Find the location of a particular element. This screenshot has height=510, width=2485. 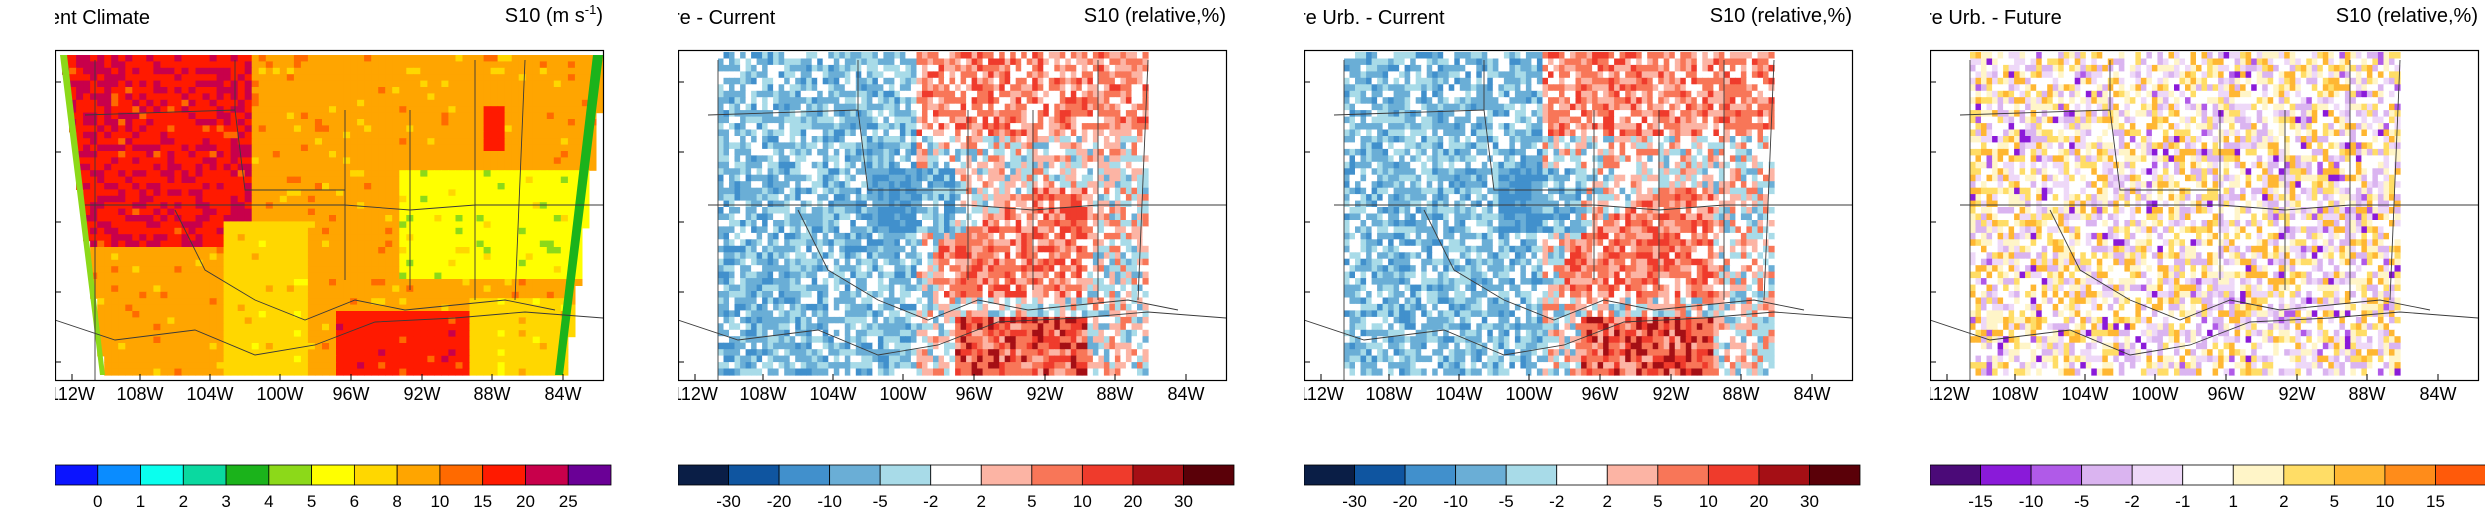

panel-title: Future - Current is located at coordinates (727, 18).